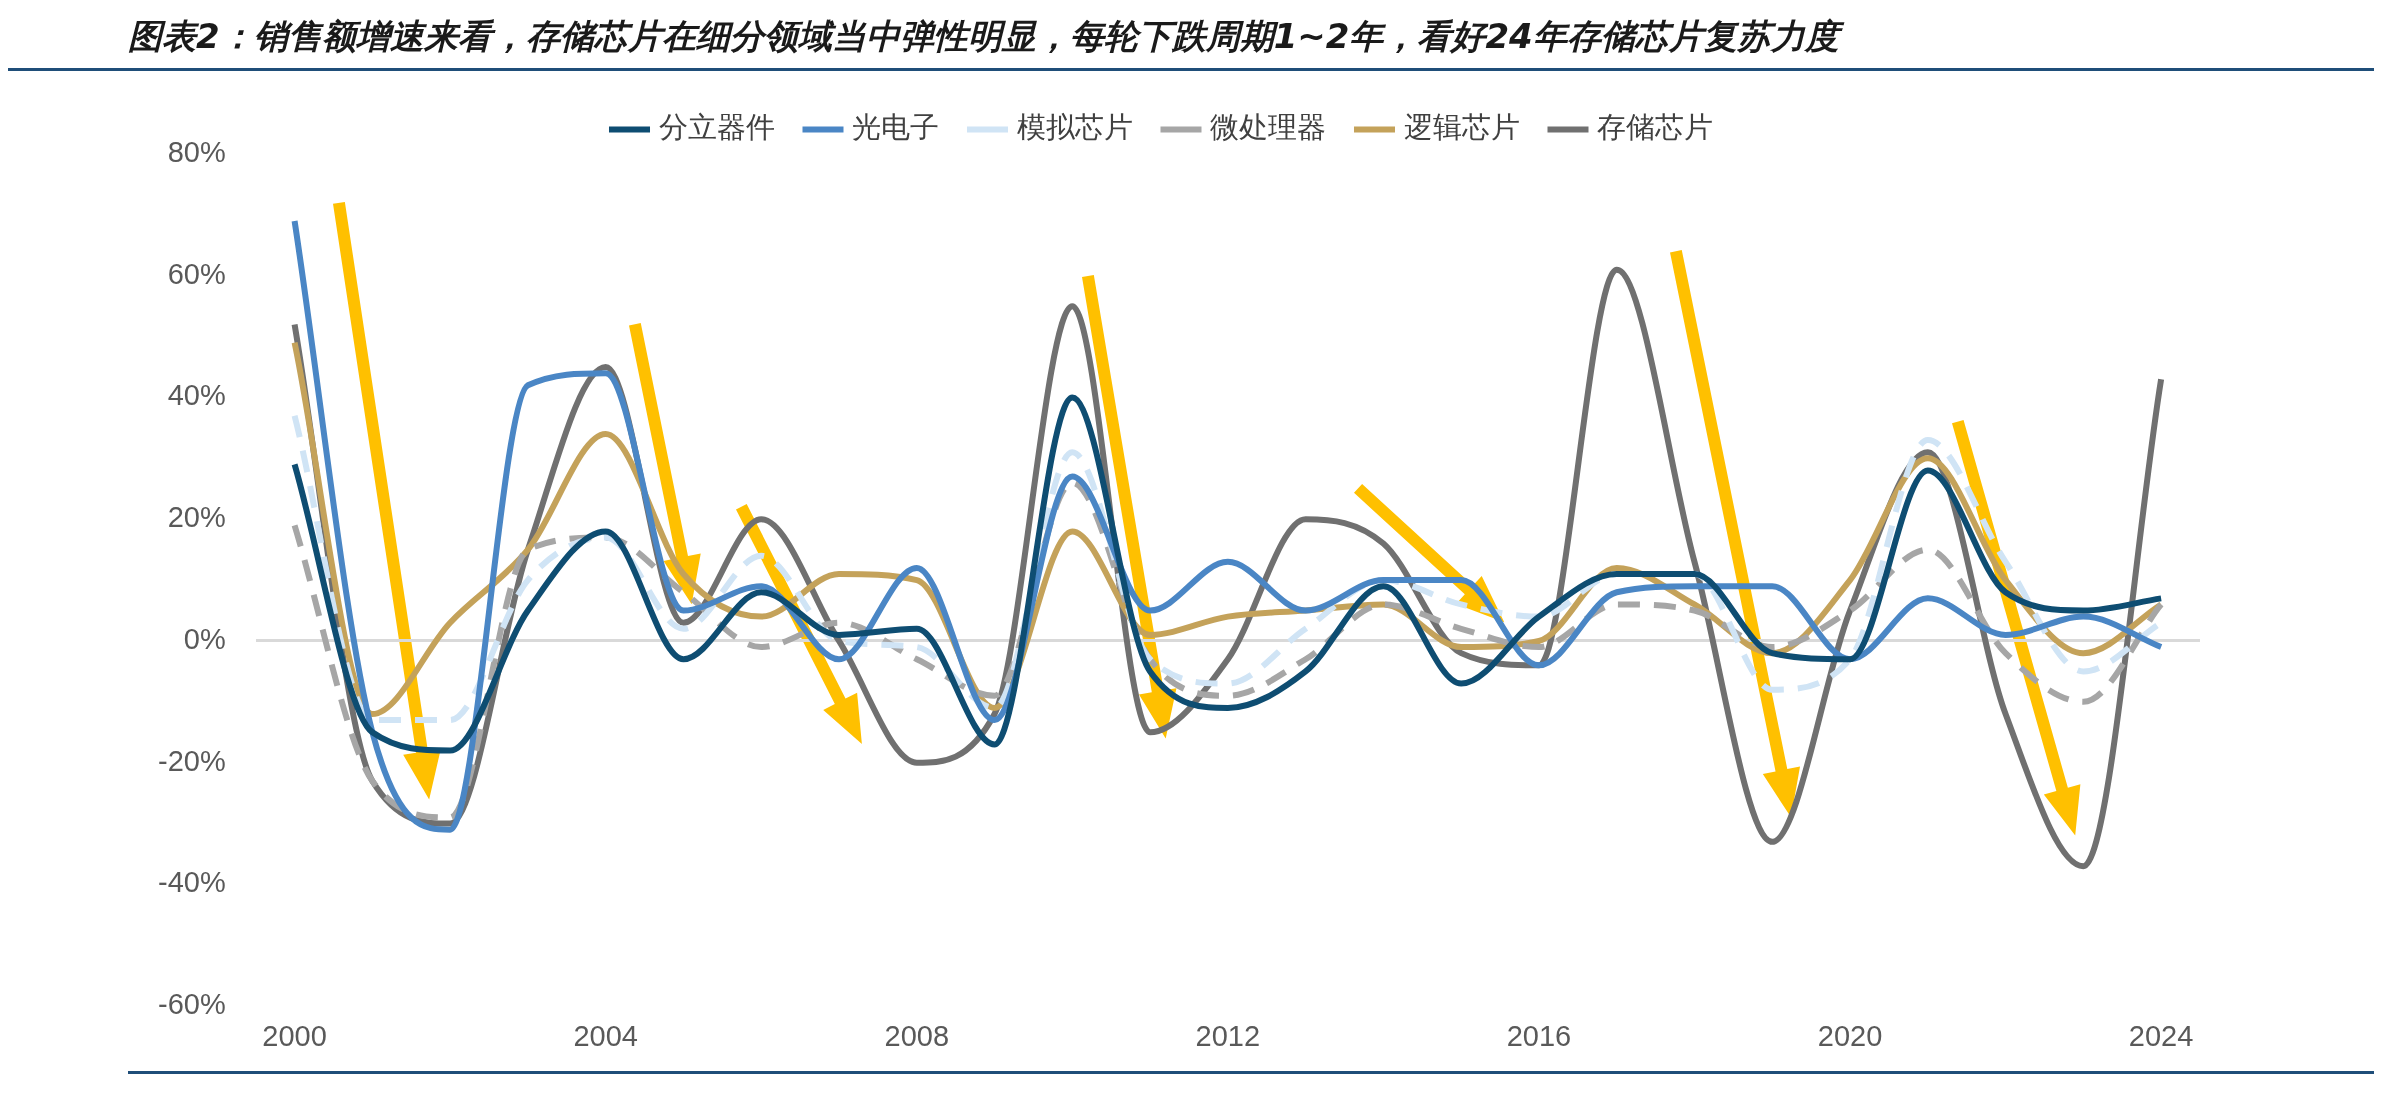 The width and height of the screenshot is (2382, 1112). Describe the element at coordinates (294, 1035) in the screenshot. I see `x-tick-label: 2000` at that location.